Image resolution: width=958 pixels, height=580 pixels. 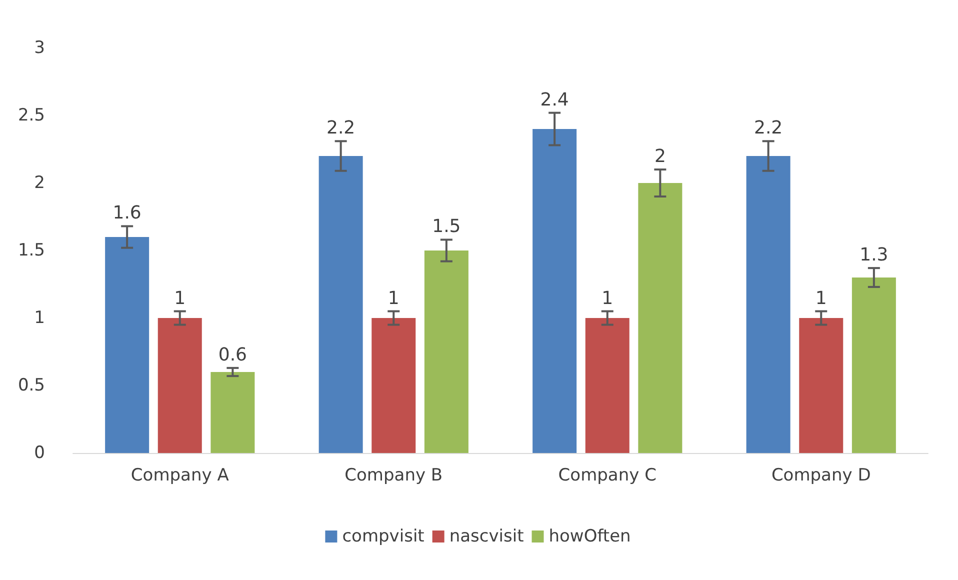 I want to click on x-tick-label: Company C, so click(x=607, y=476).